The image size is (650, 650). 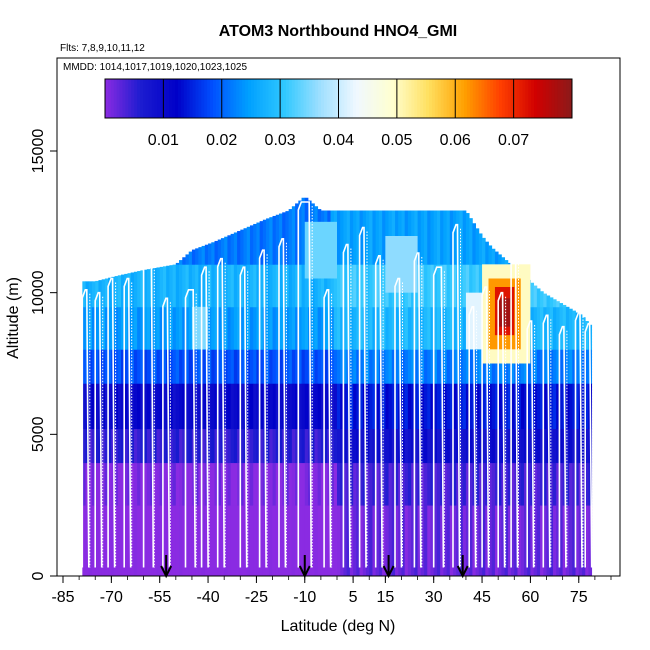 What do you see at coordinates (159, 597) in the screenshot?
I see `x-tick-label: -55` at bounding box center [159, 597].